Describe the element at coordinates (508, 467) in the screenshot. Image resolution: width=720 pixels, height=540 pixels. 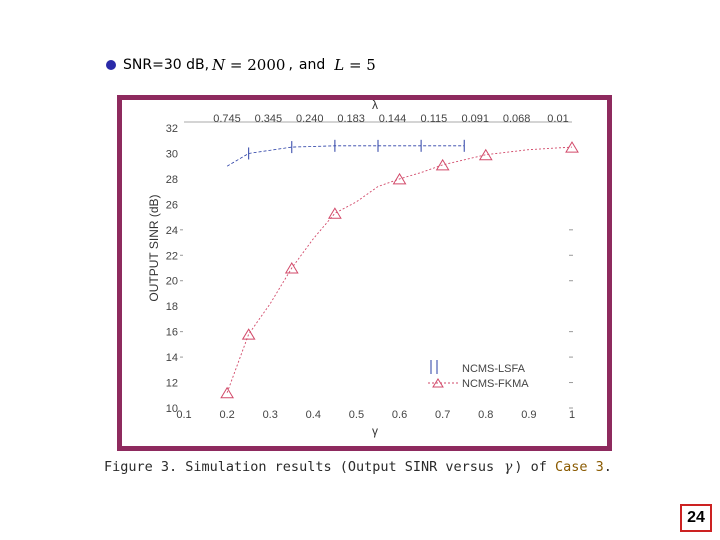
I see `caption-gamma: γ` at that location.